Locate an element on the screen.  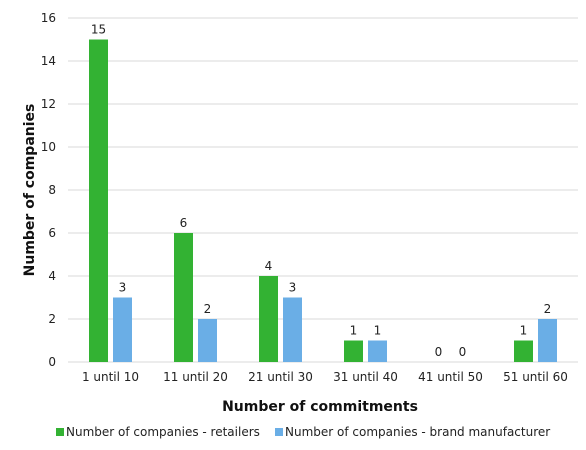
y-tick-label: 4 is located at coordinates (52, 276).